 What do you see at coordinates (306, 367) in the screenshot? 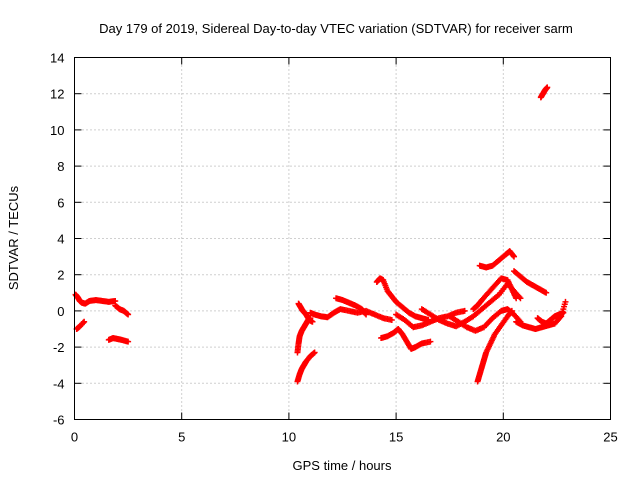
I see `series-seg-b1` at bounding box center [306, 367].